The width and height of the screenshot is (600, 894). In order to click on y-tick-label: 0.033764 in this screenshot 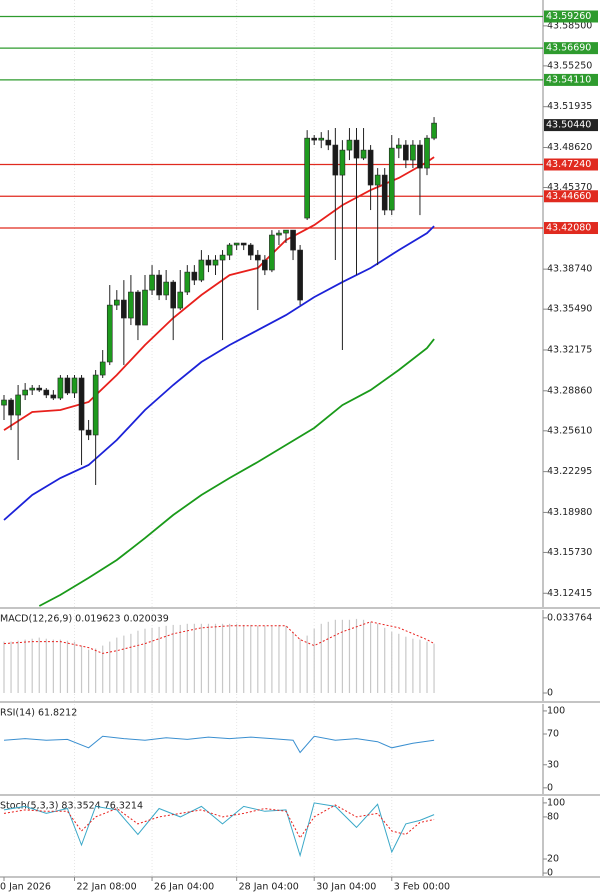, I will do `click(569, 617)`.